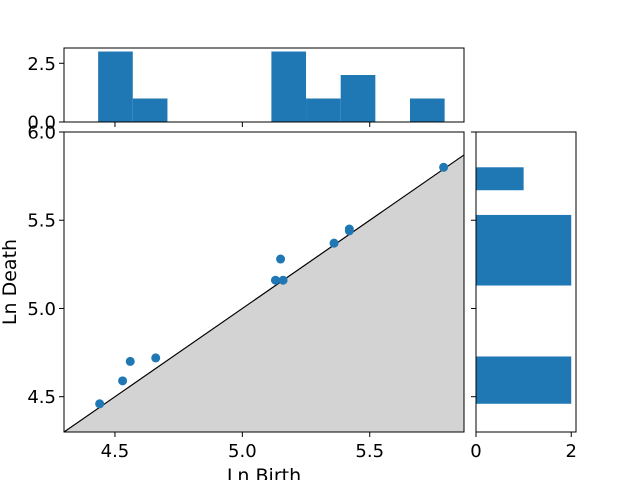  I want to click on right-x-tick-label-0: 0, so click(475, 451).